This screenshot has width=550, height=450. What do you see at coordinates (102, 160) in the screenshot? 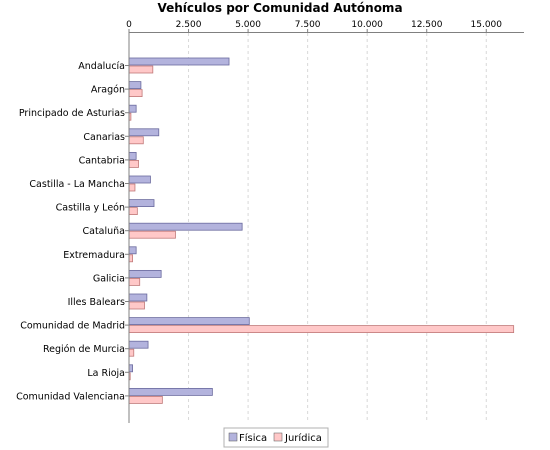
I see `category-label: Cantabria` at bounding box center [102, 160].